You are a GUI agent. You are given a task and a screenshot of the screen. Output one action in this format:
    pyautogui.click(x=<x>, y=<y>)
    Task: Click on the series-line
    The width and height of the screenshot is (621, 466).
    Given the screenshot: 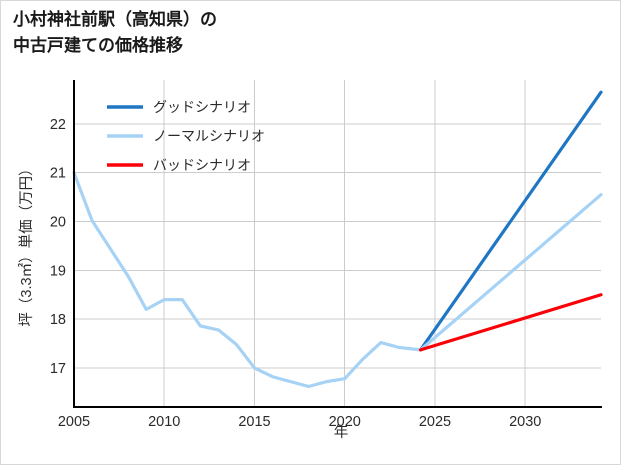 What is the action you would take?
    pyautogui.click(x=510, y=322)
    